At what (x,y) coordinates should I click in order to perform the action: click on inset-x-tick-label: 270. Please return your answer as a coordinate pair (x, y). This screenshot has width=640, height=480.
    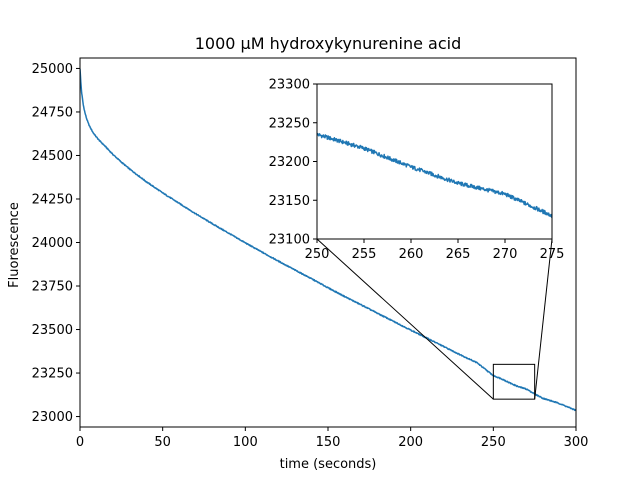
    Looking at the image, I should click on (505, 254).